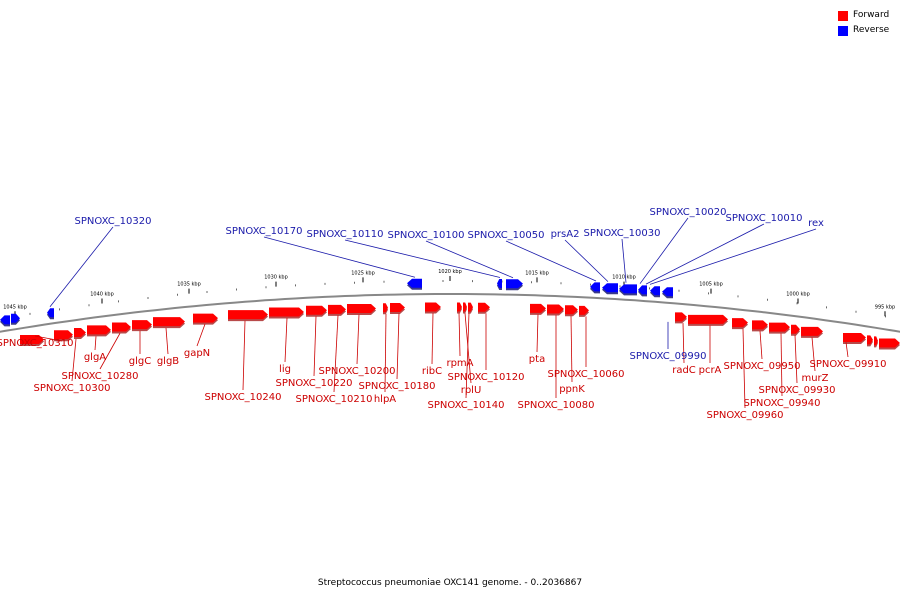 The width and height of the screenshot is (900, 600). I want to click on forward-gene-label: hlpA, so click(385, 359).